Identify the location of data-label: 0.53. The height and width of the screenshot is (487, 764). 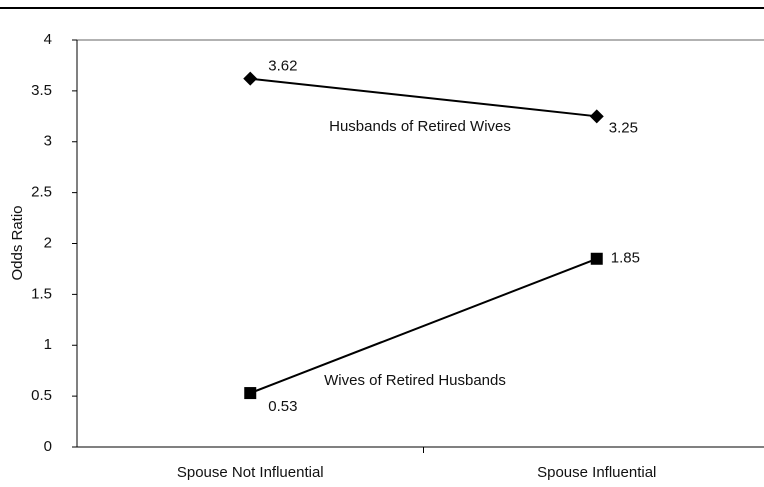
(282, 406).